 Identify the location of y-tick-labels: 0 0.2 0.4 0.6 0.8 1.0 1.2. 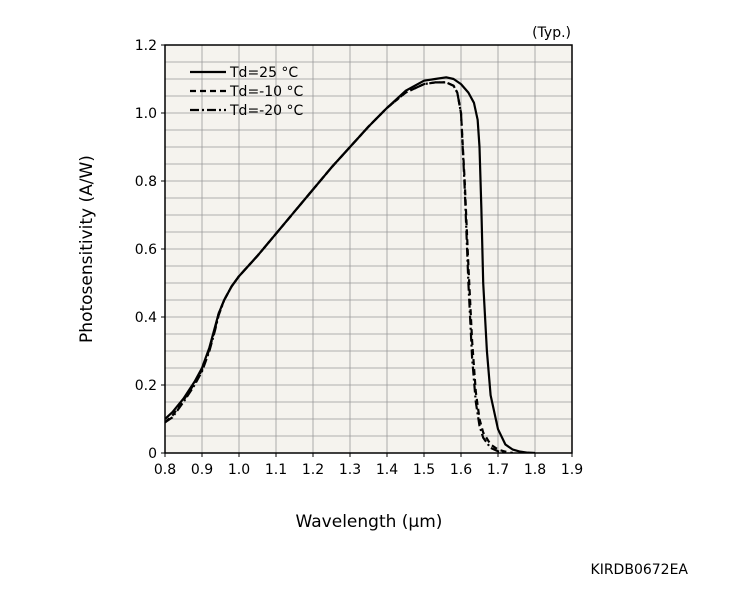
(150, 250).